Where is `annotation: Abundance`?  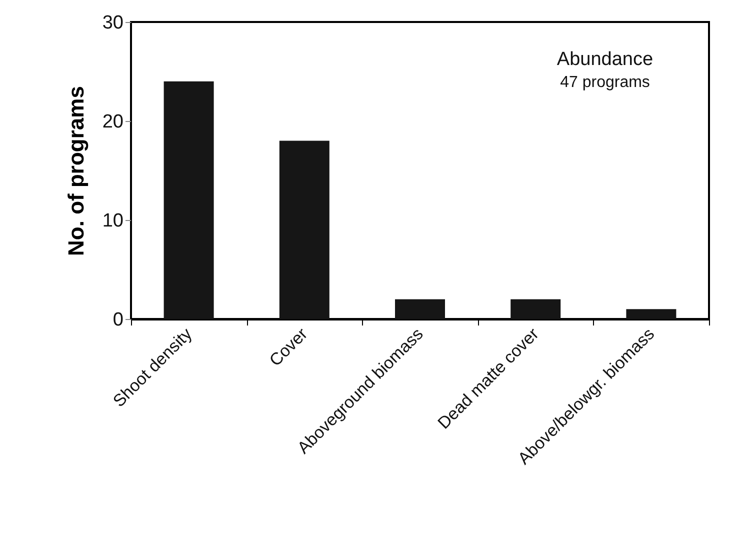 annotation: Abundance is located at coordinates (605, 59).